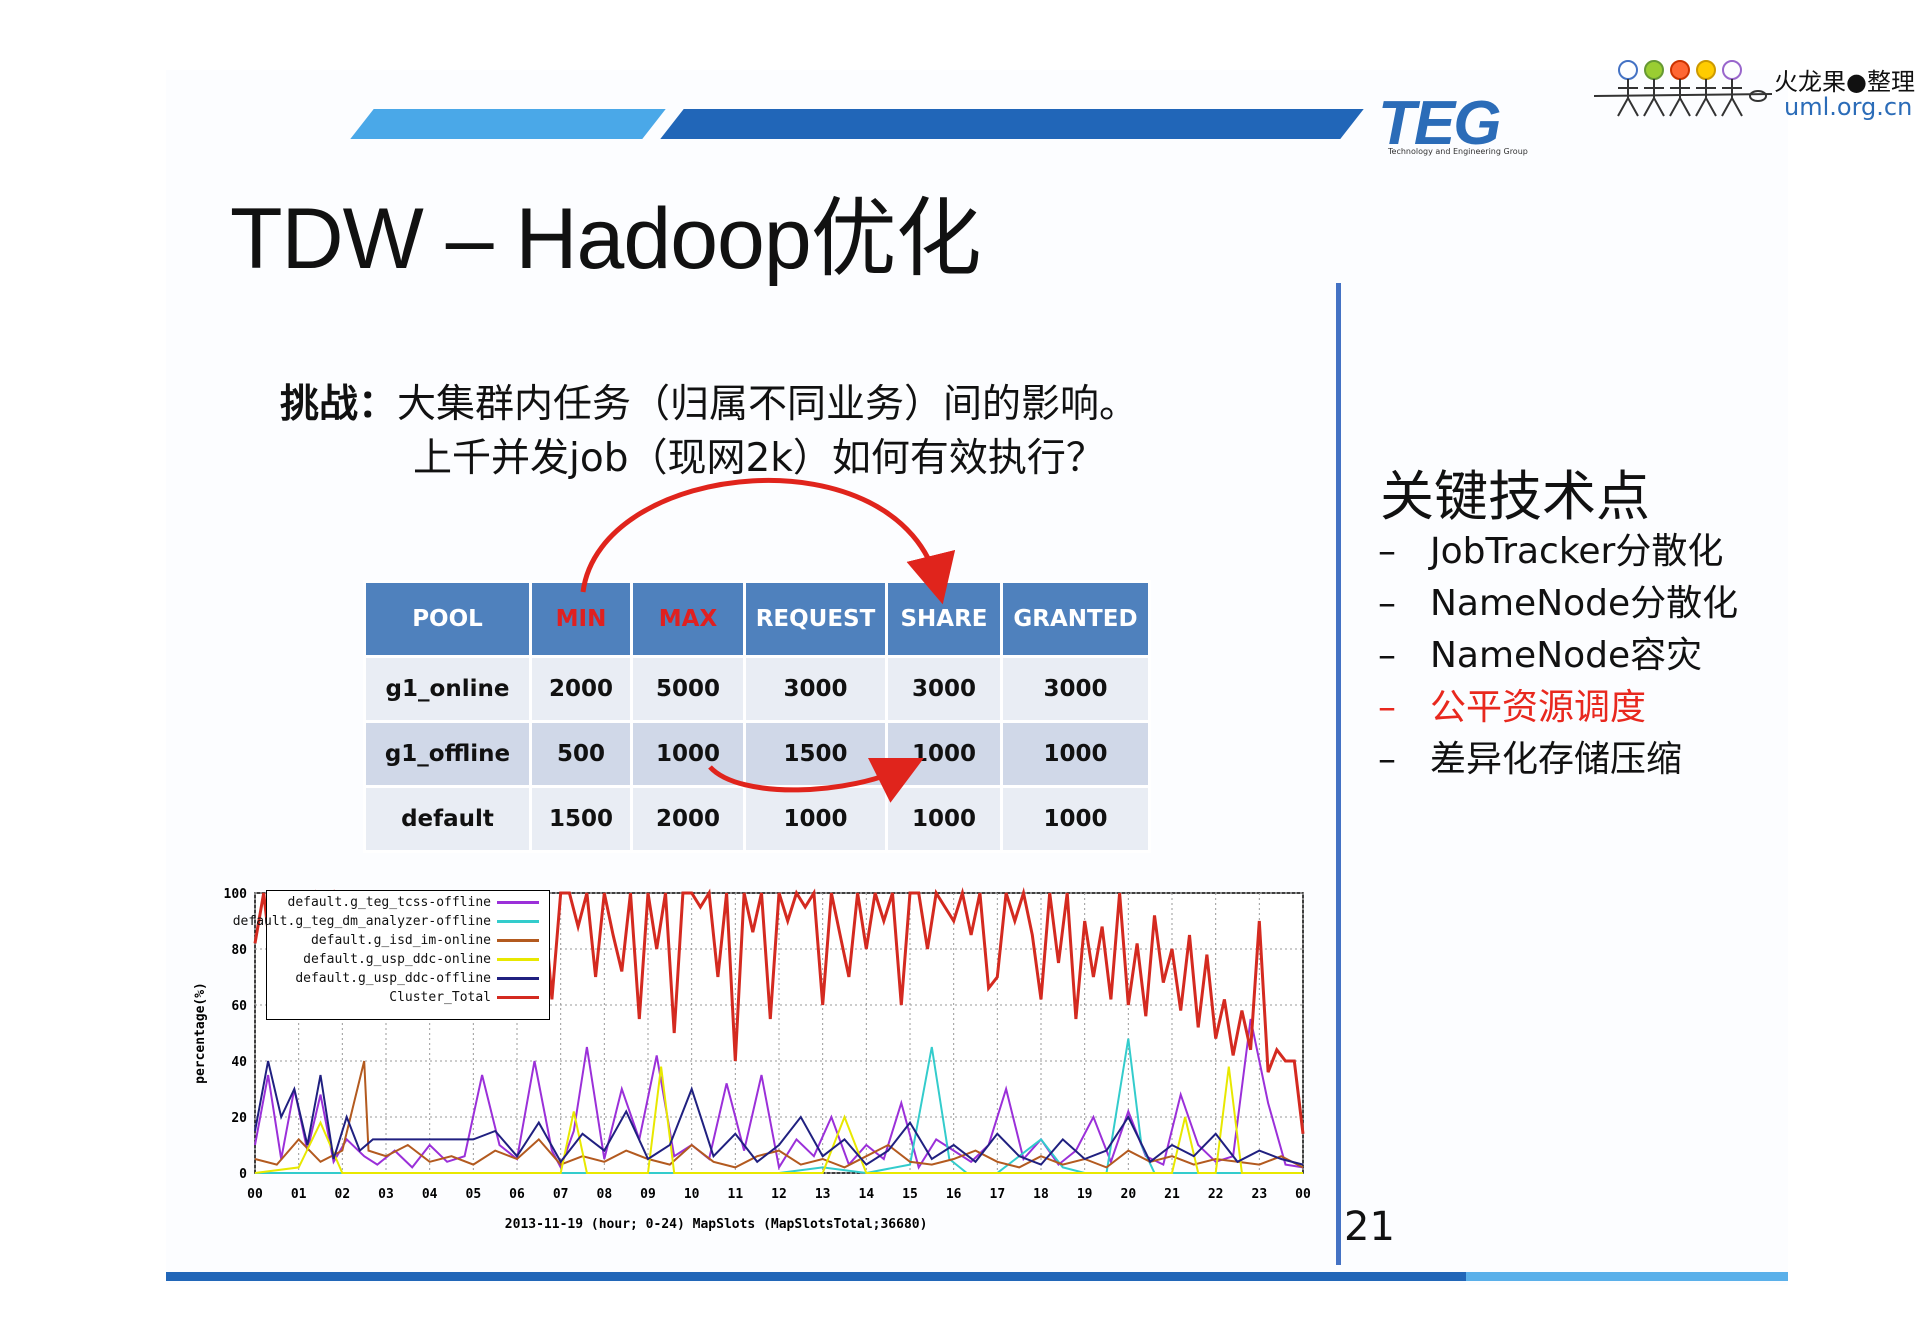 Image resolution: width=1930 pixels, height=1318 pixels. I want to click on legend-item: default.g_isd_im-online, so click(425, 940).